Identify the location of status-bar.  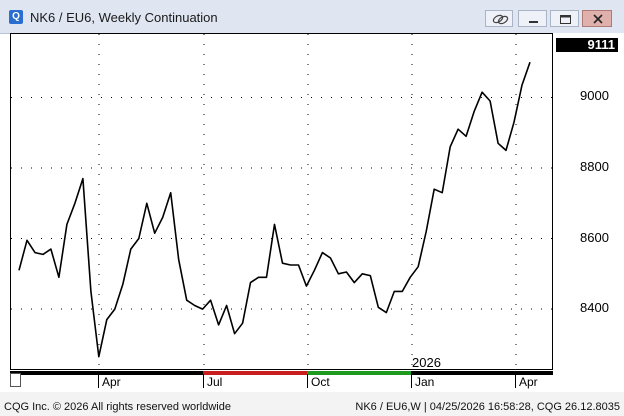
(312, 404).